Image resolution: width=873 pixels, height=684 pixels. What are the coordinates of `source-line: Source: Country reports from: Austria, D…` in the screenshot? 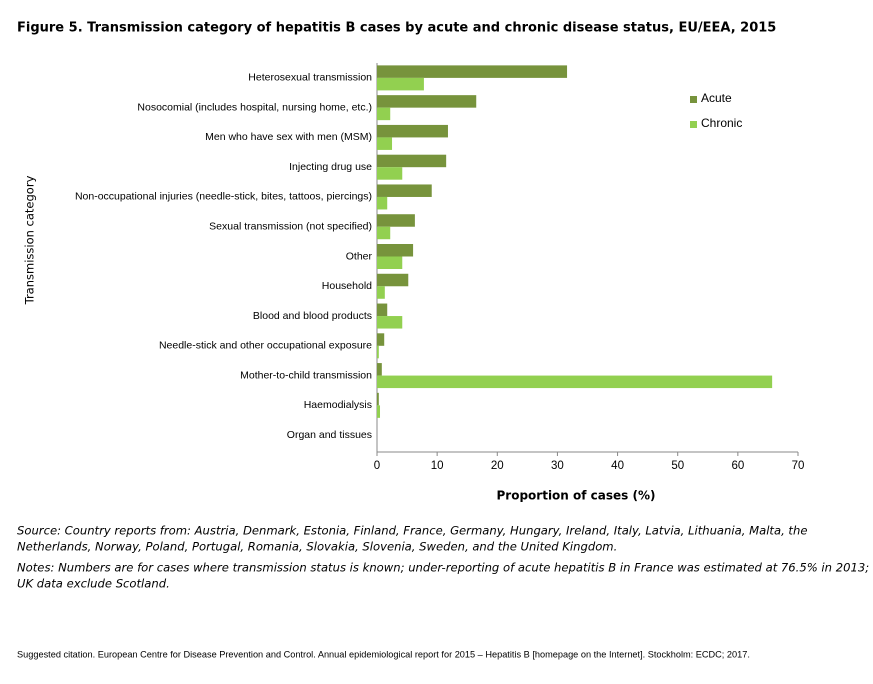 It's located at (412, 531).